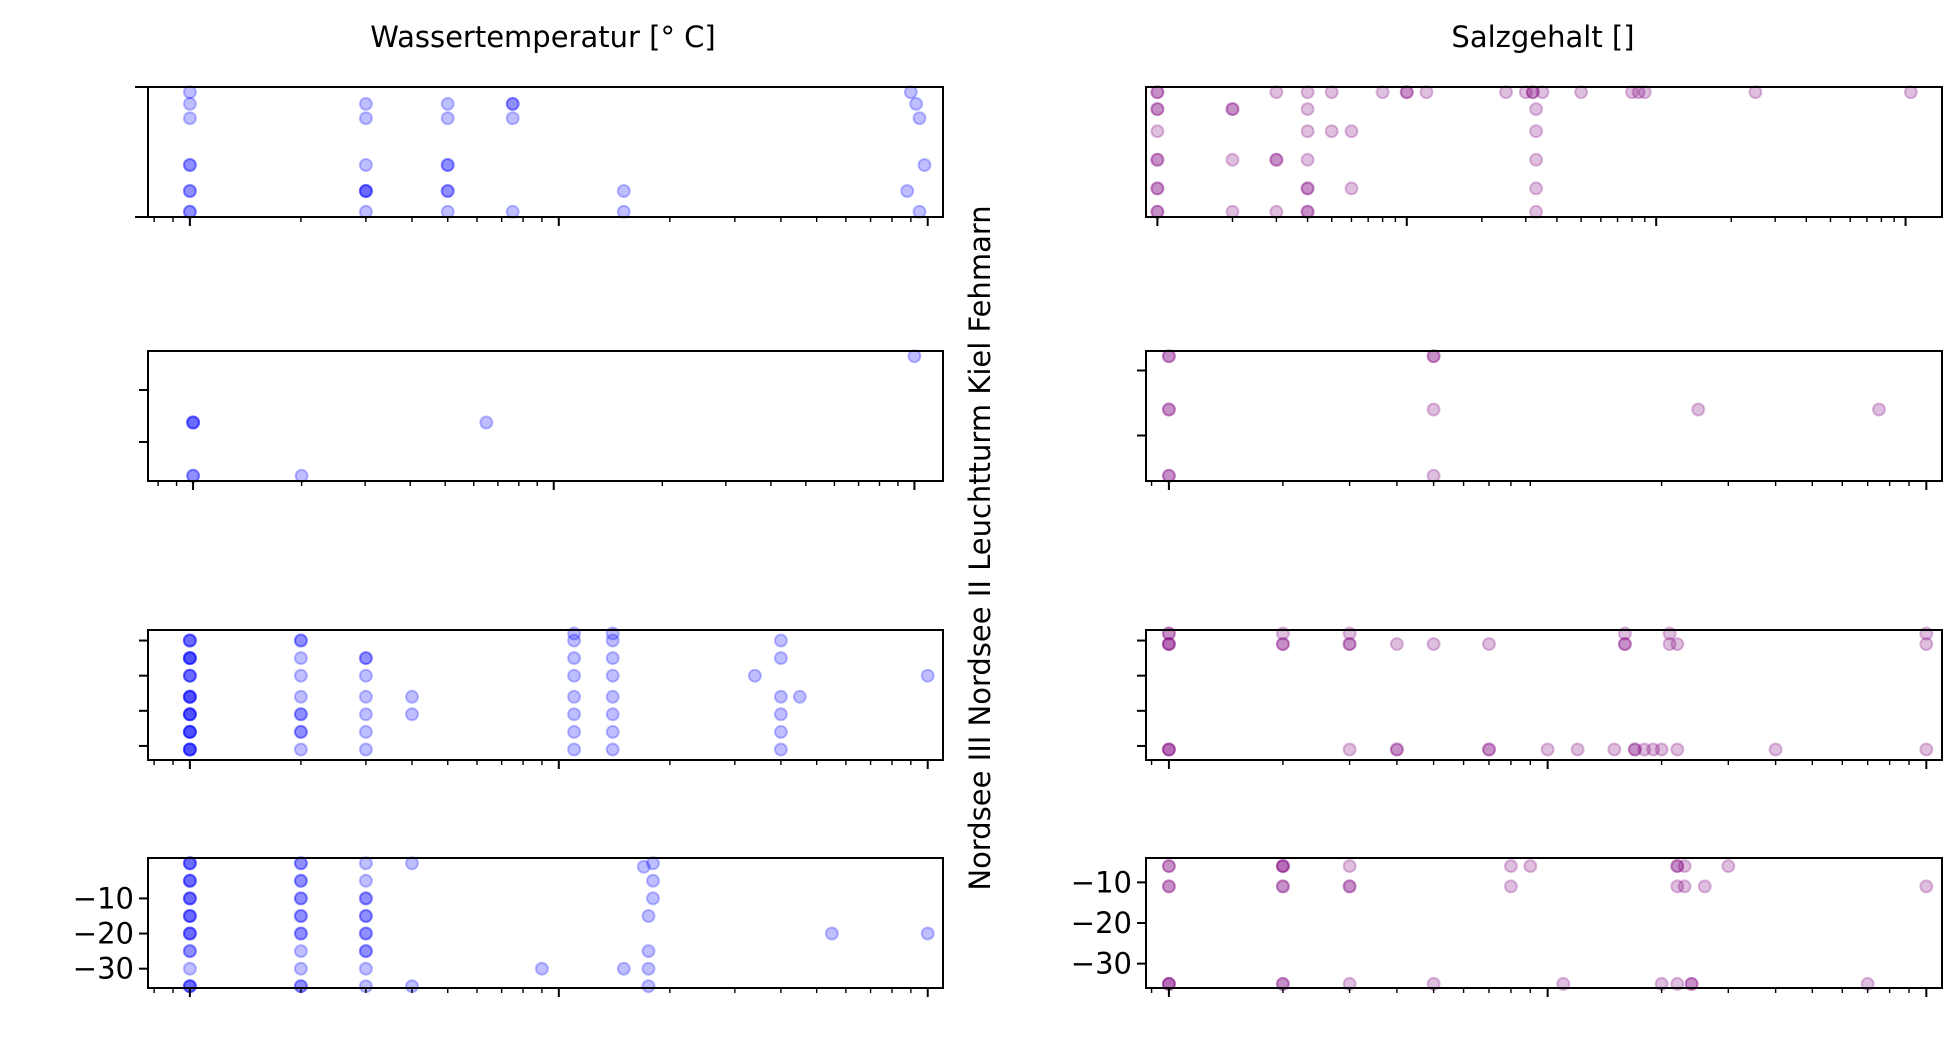 The image size is (1958, 1058). Describe the element at coordinates (1540, 419) in the screenshot. I see `panel-Kiel-Salzgehalt` at that location.